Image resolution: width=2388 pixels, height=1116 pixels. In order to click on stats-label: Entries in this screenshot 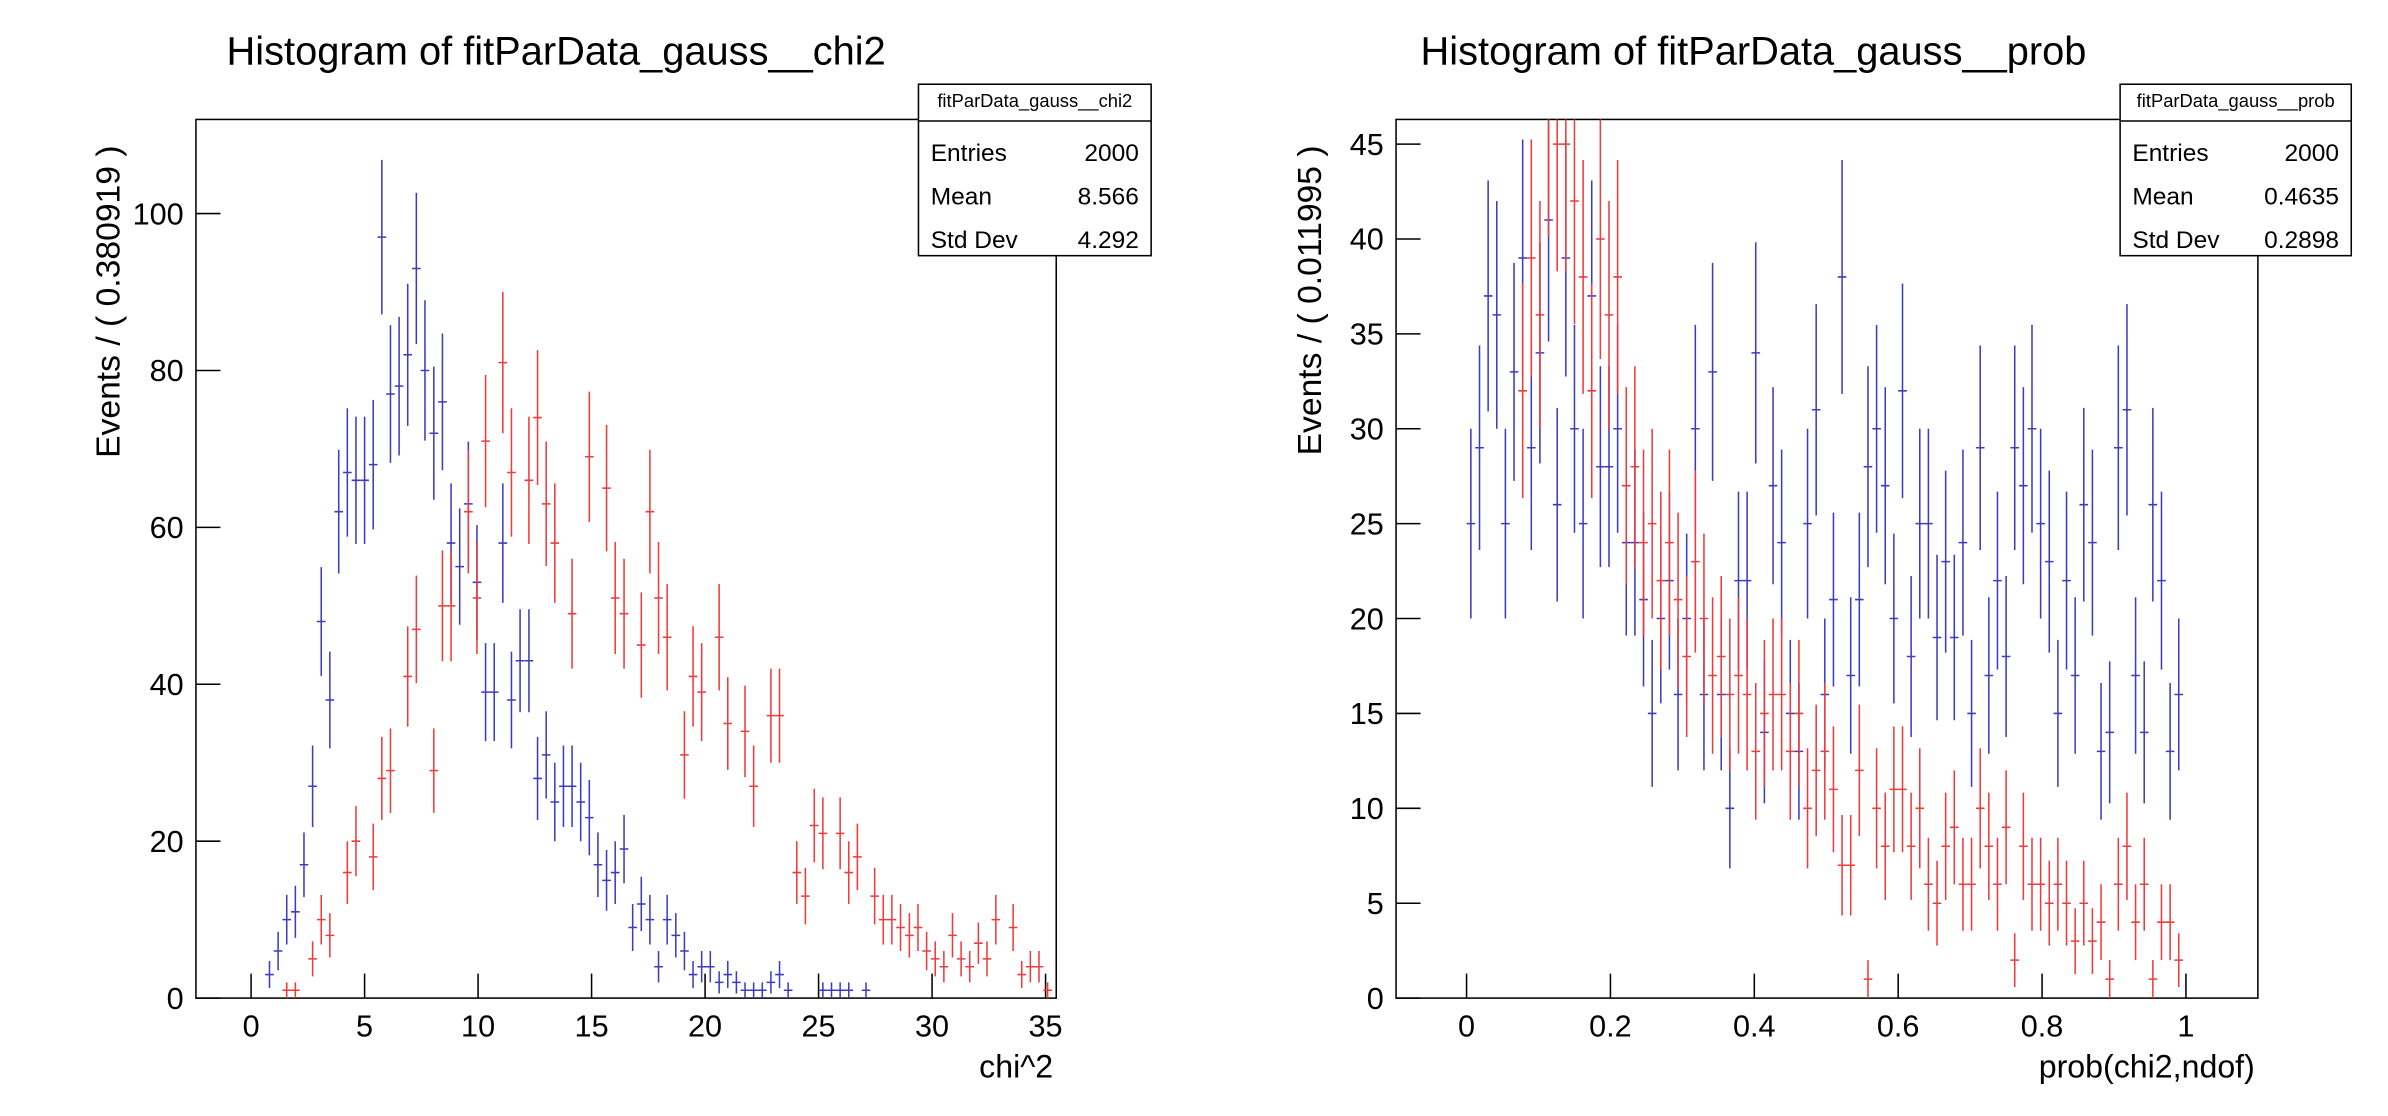, I will do `click(969, 153)`.